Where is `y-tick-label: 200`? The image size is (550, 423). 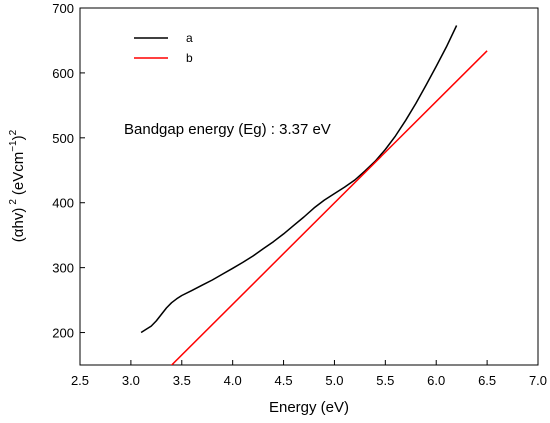
y-tick-label: 200 is located at coordinates (63, 333).